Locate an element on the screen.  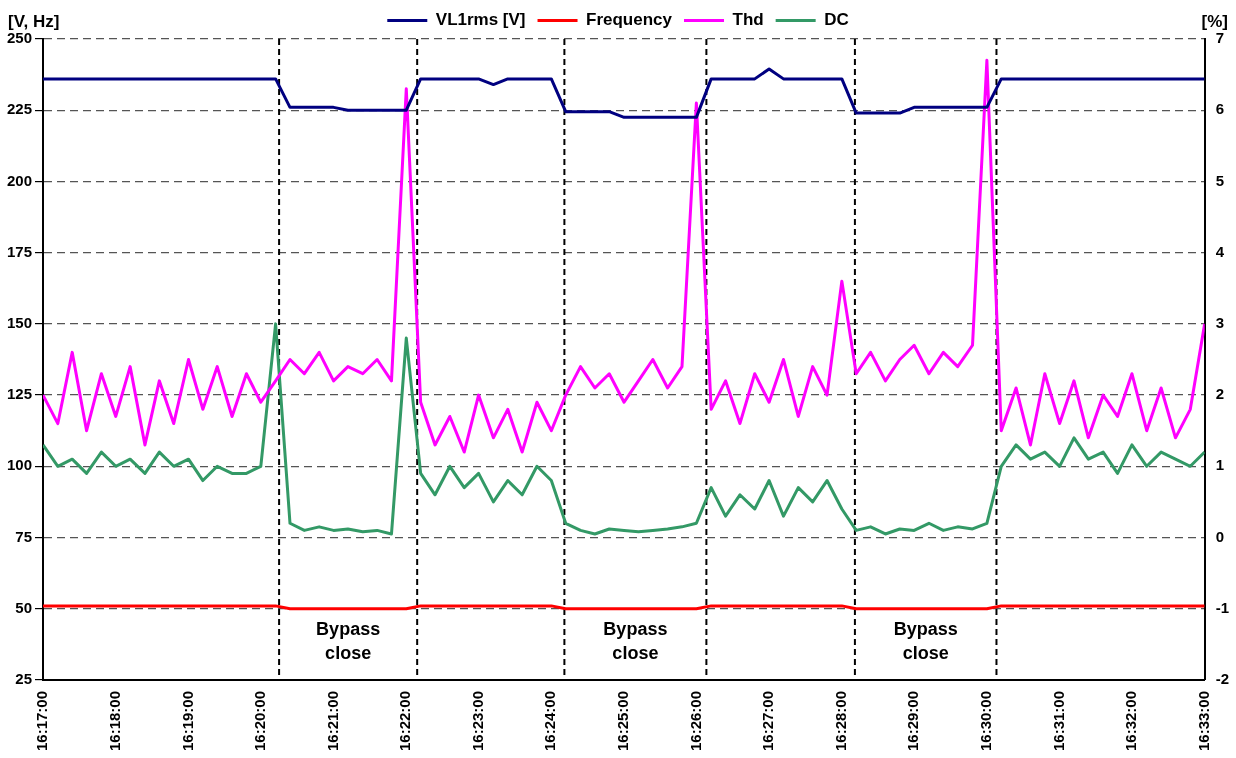
y-tick-label: 150 is located at coordinates (20, 323).